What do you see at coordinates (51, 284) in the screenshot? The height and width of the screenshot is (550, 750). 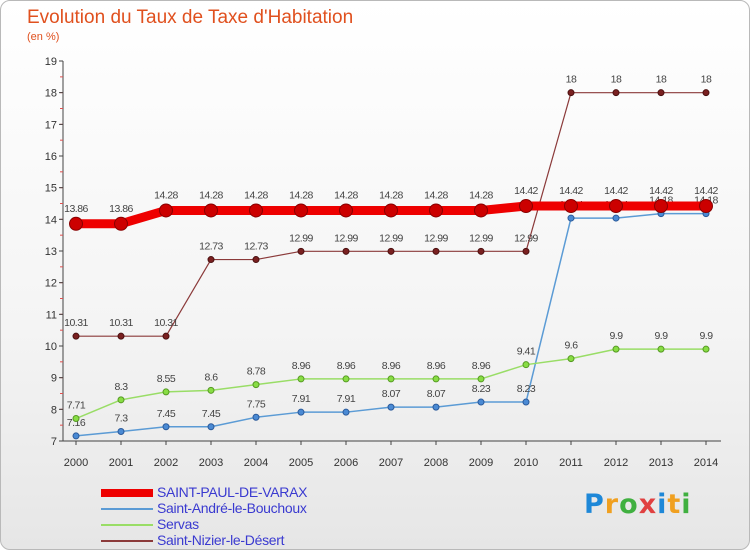 I see `y-tick-label: 12` at bounding box center [51, 284].